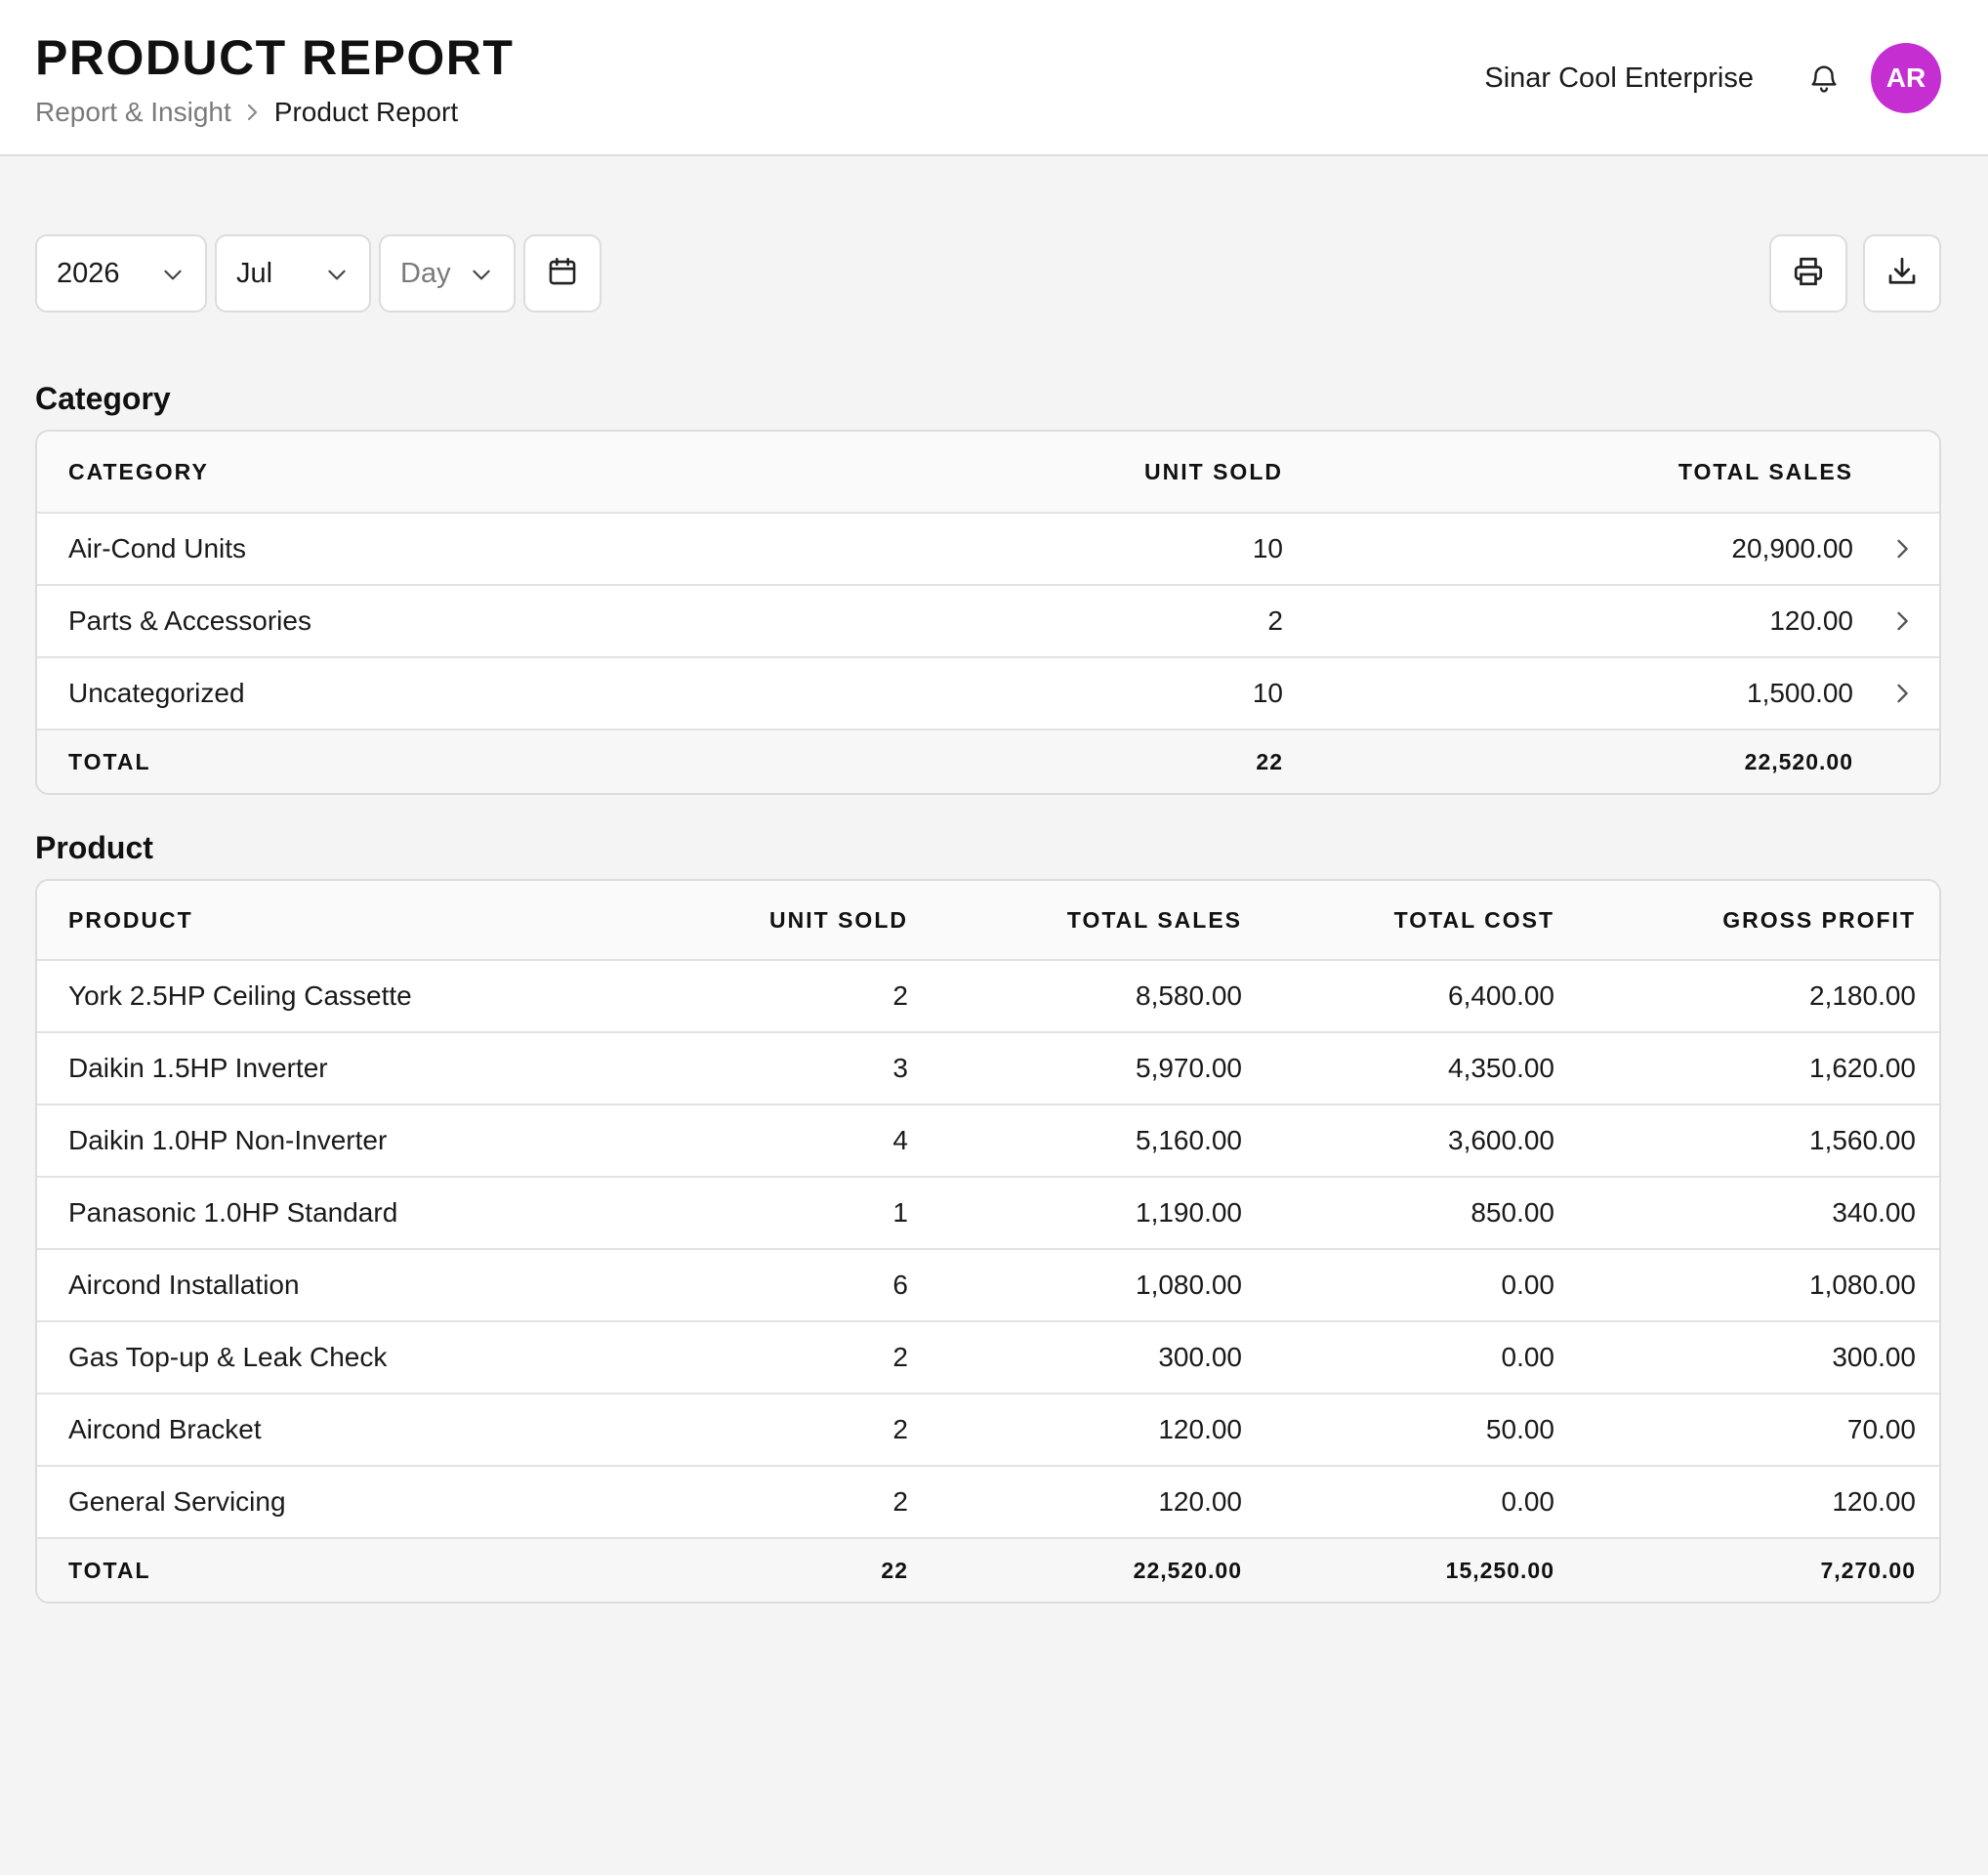 Image resolution: width=1988 pixels, height=1875 pixels. Describe the element at coordinates (1881, 1429) in the screenshot. I see `gross-profit: 70.00` at that location.